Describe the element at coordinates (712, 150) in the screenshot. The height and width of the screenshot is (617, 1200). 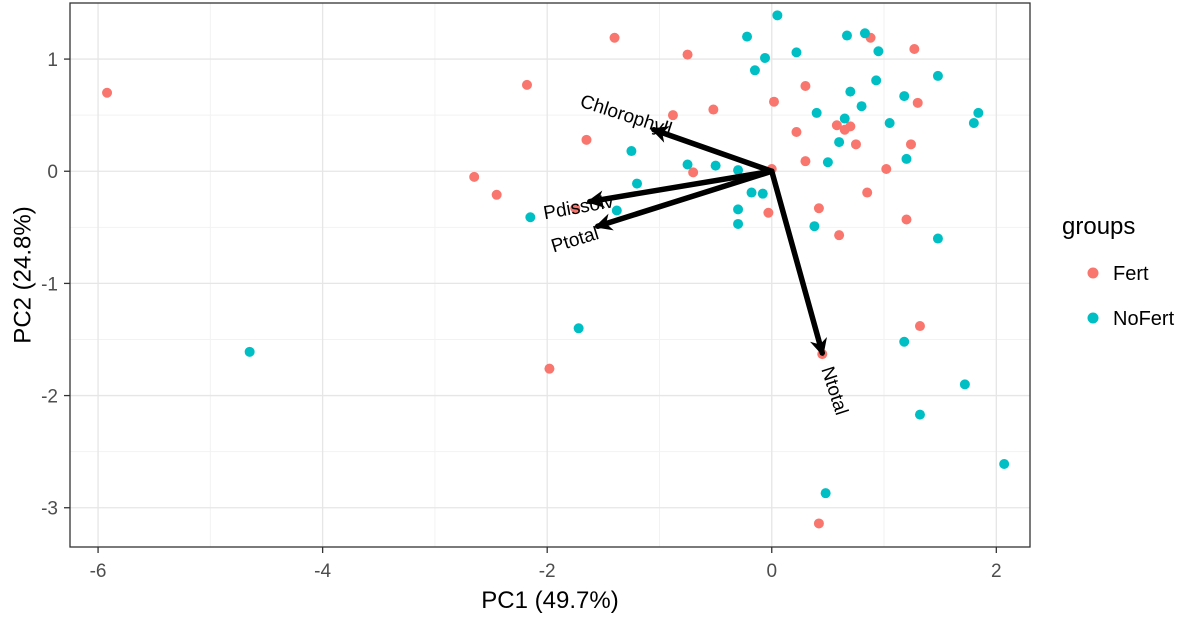
I see `loading-arrow-chlorophyll` at that location.